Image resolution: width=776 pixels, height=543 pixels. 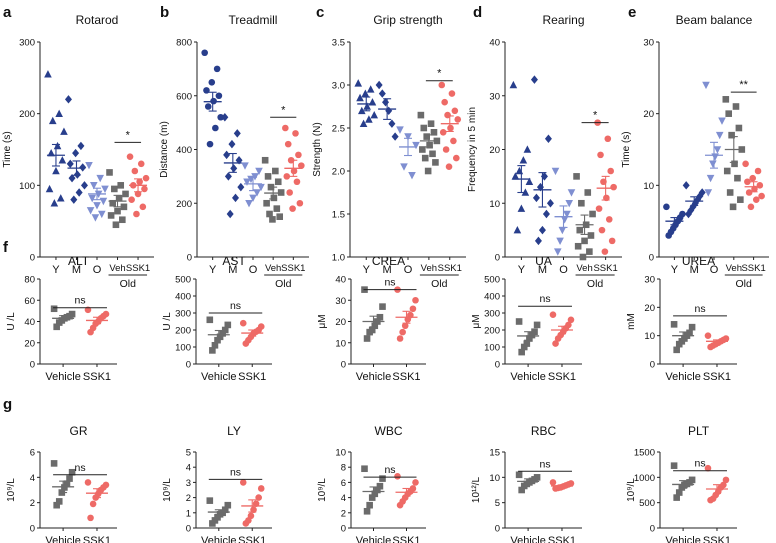 I want to click on y-tick-label: 40, so click(x=494, y=43).